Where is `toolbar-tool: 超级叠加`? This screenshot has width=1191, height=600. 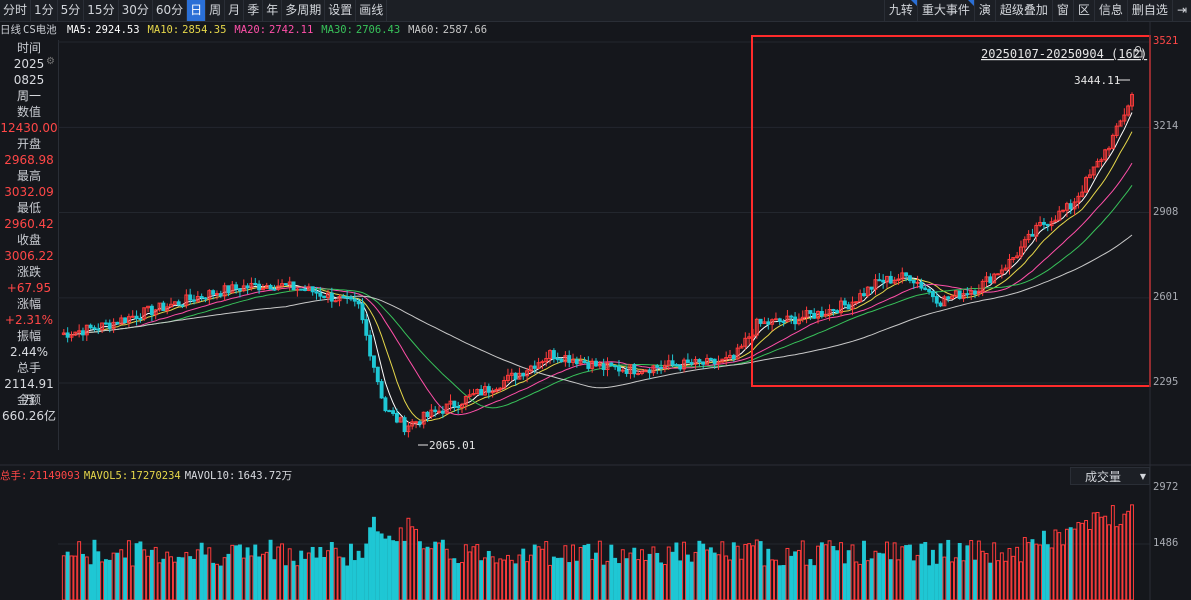 toolbar-tool: 超级叠加 is located at coordinates (1023, 10).